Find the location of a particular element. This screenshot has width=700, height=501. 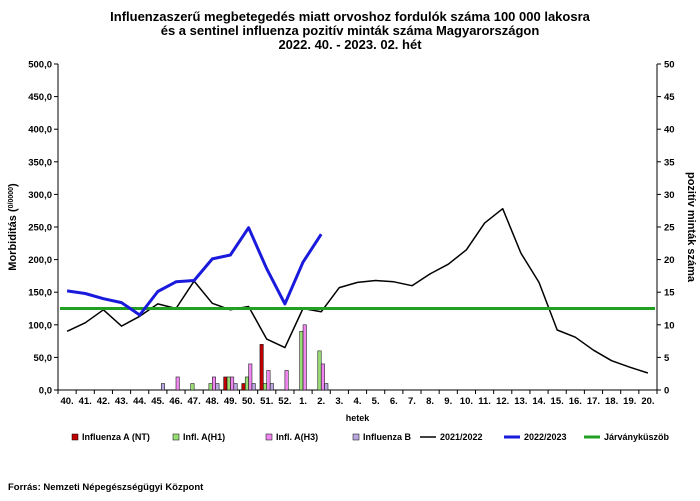

left-axis-label: Morbiditás (0/0000) is located at coordinates (13, 227).